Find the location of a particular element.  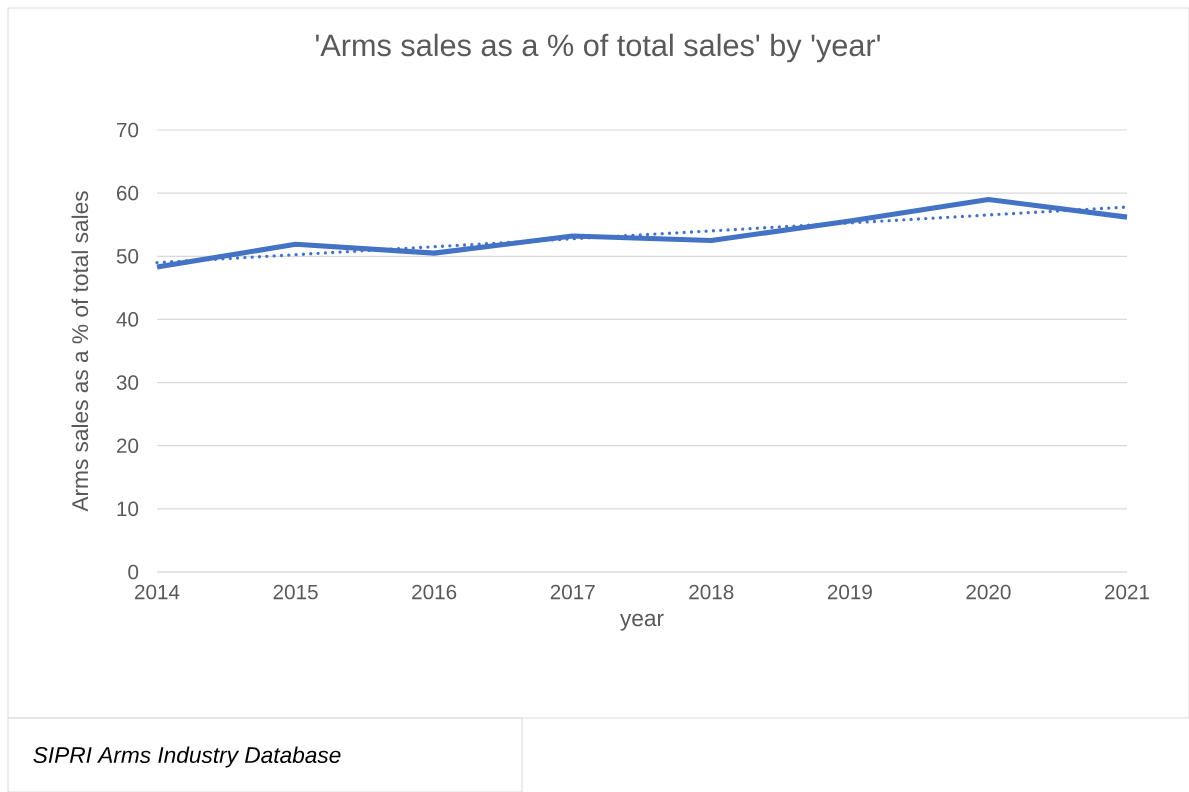

y-tick-label: 30 is located at coordinates (127, 382).